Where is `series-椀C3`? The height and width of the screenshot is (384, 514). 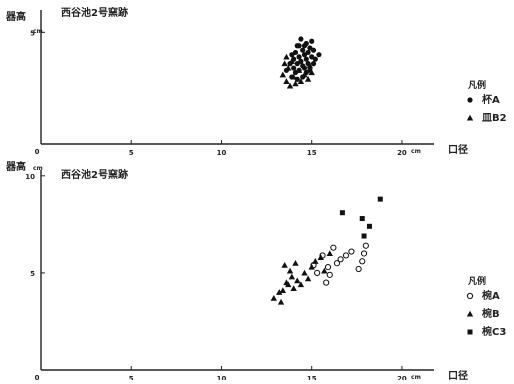 series-椀C3 is located at coordinates (361, 217).